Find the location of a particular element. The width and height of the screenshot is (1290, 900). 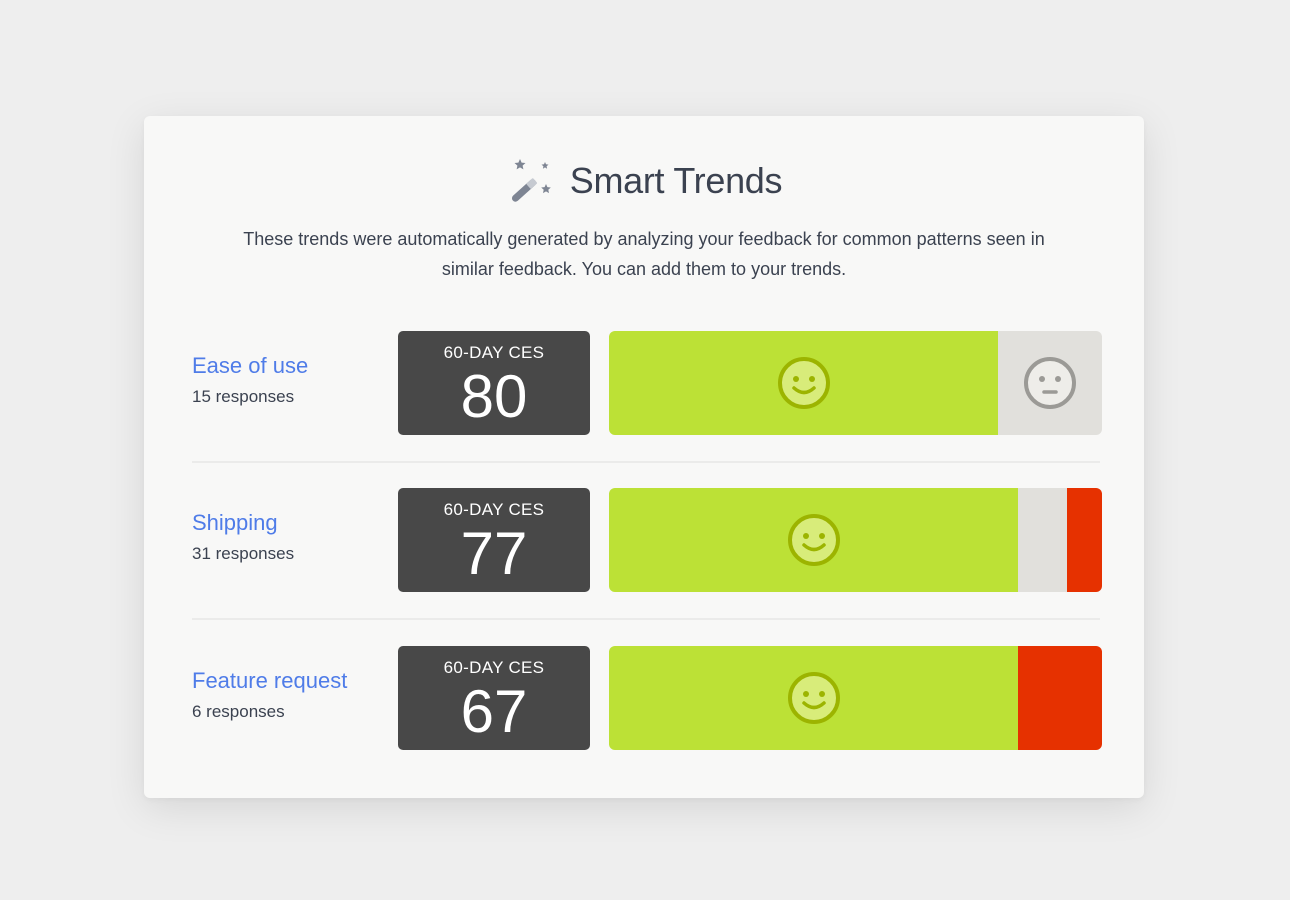

trend-row: Ease of use 15 responses 60-DAY CES 80 is located at coordinates (647, 383).